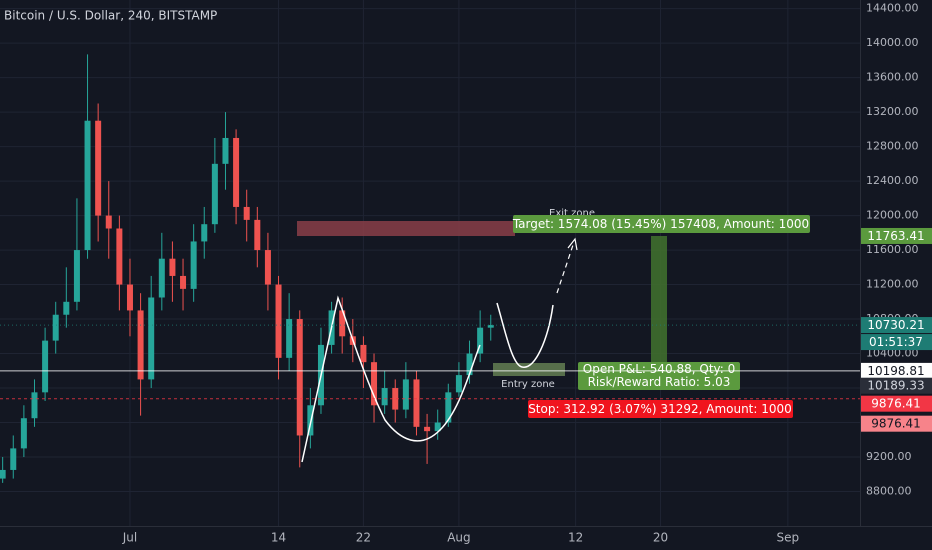 This screenshot has height=550, width=932. Describe the element at coordinates (575, 538) in the screenshot. I see `x-tick-label: 12` at that location.